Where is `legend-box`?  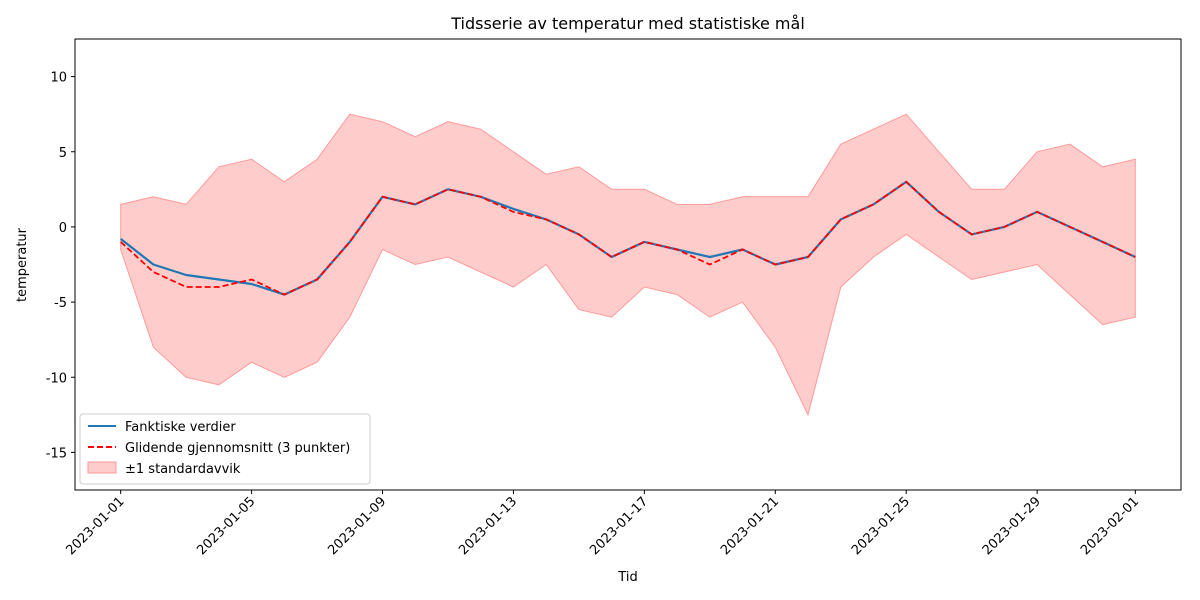
legend-box is located at coordinates (225, 449).